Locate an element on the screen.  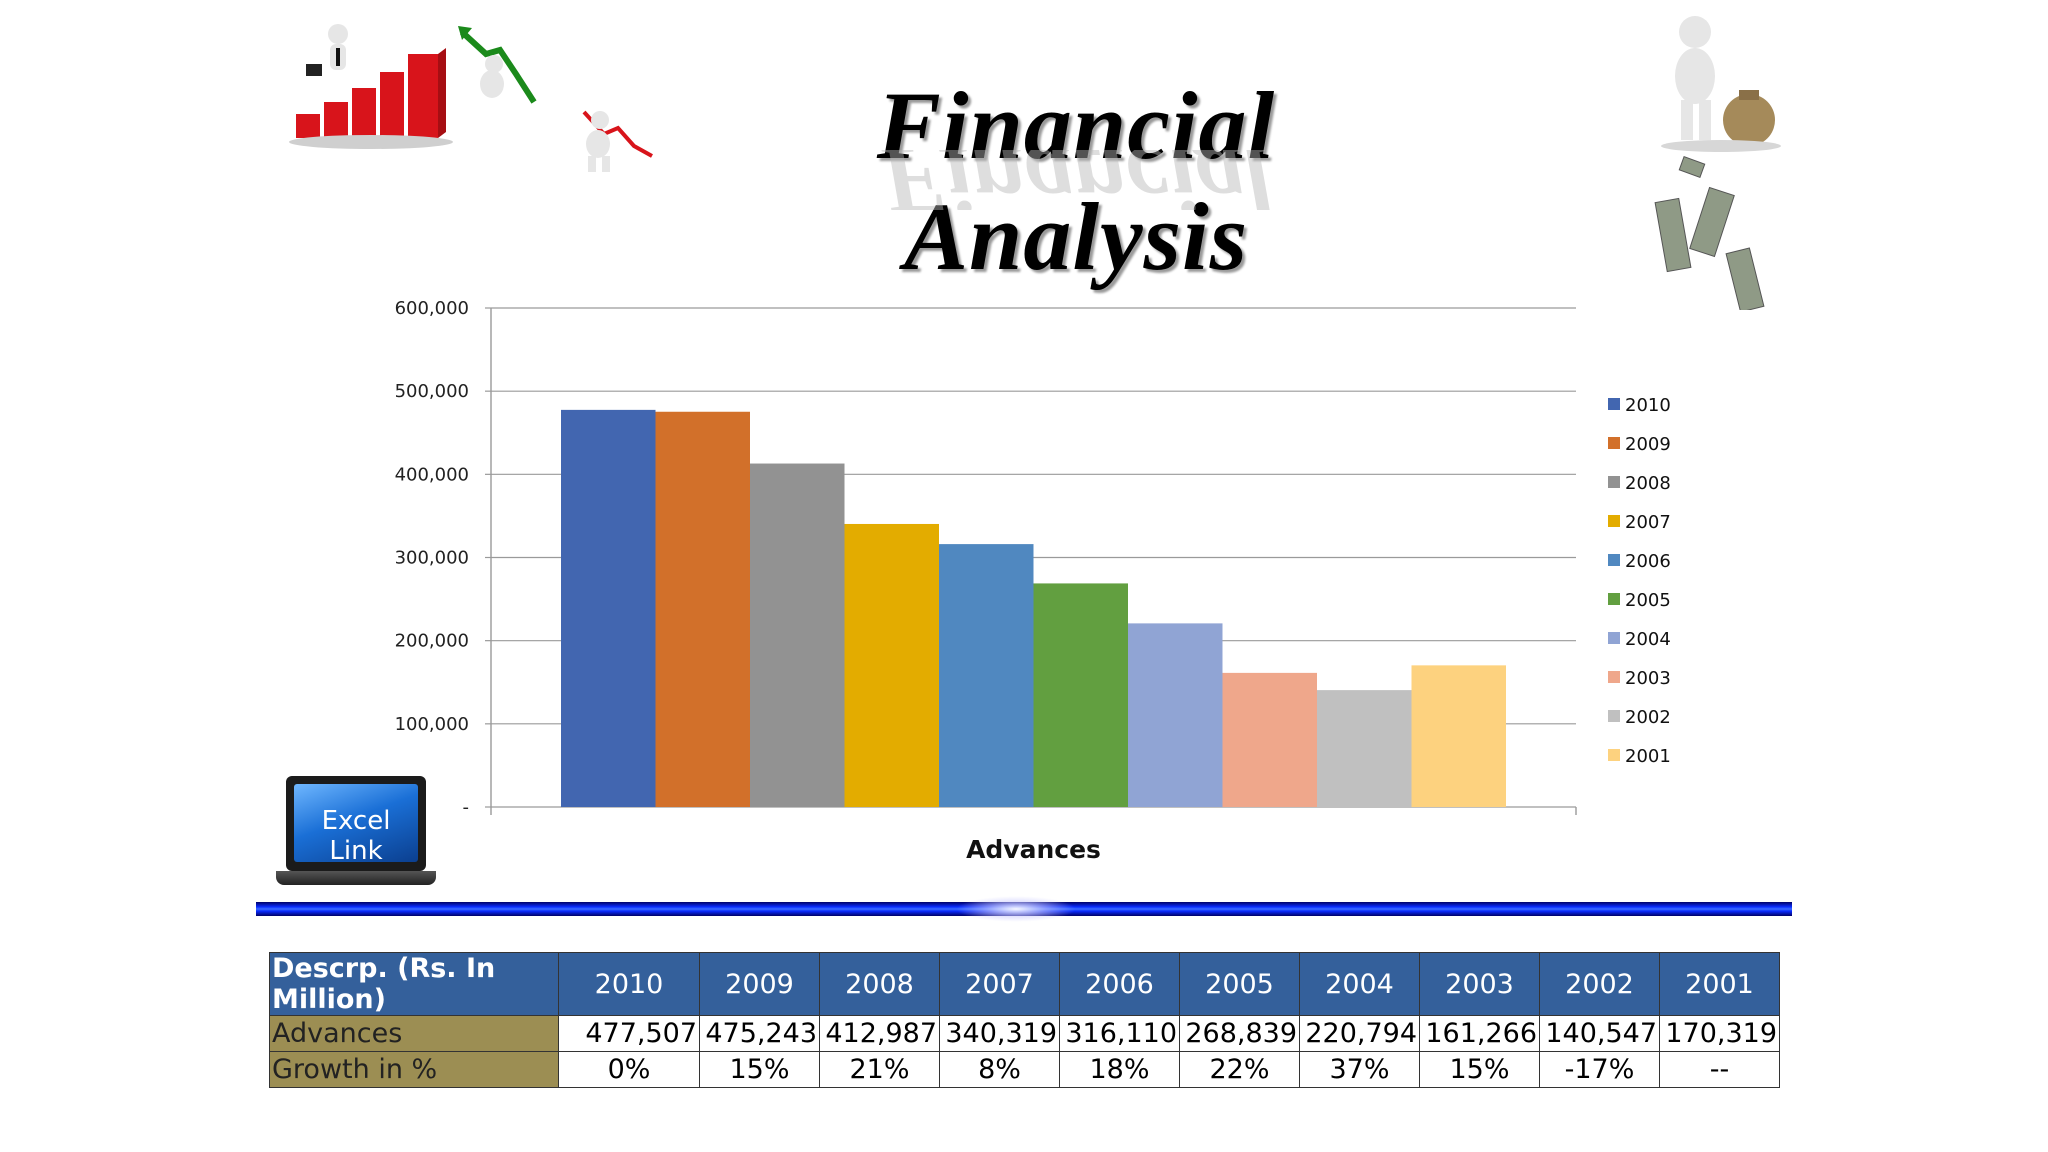
excel-link-button: Excel Link is located at coordinates (356, 830).